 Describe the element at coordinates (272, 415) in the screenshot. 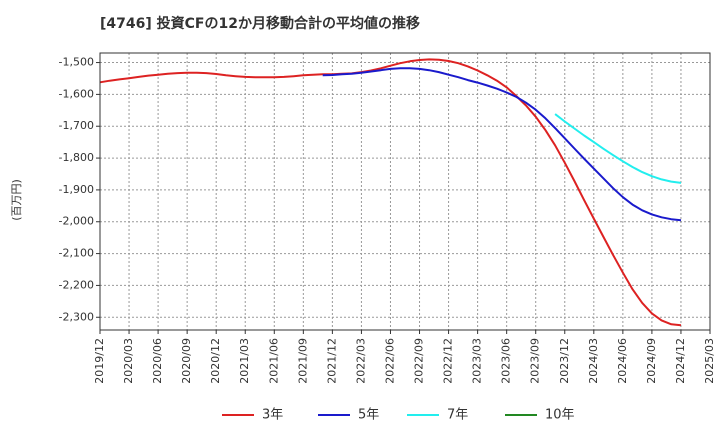

I see `legend-label: 3年` at that location.